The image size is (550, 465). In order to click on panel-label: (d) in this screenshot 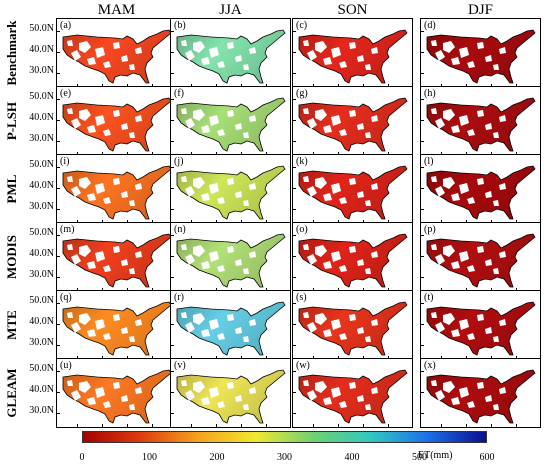, I will do `click(430, 25)`.